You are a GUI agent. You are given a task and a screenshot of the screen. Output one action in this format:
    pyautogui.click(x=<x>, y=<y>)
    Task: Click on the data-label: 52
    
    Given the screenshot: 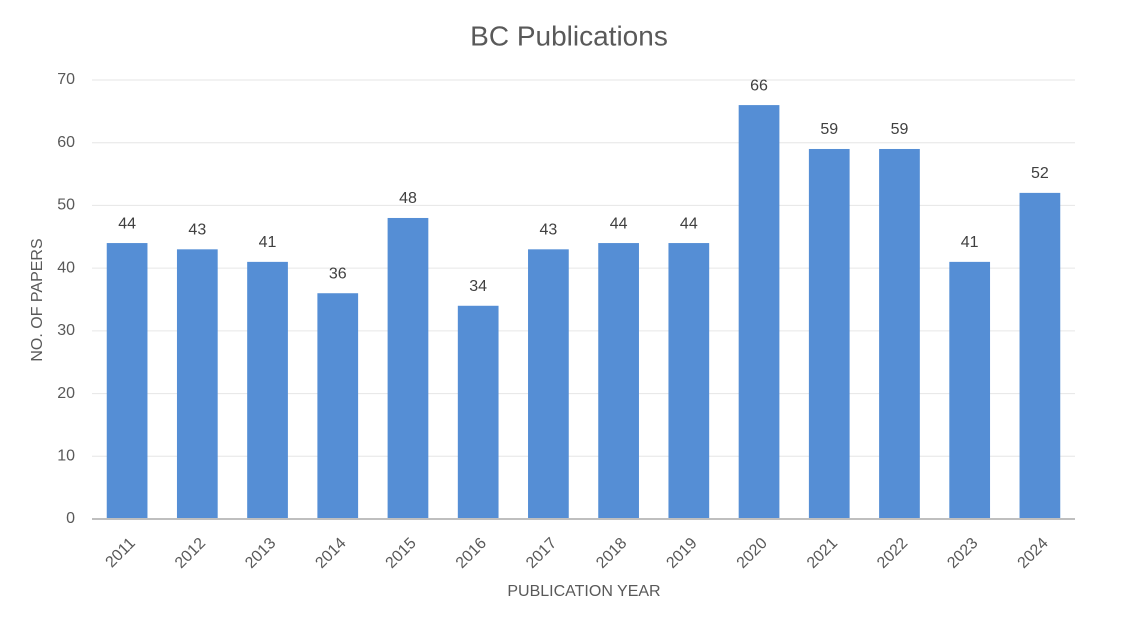 What is the action you would take?
    pyautogui.click(x=1040, y=173)
    